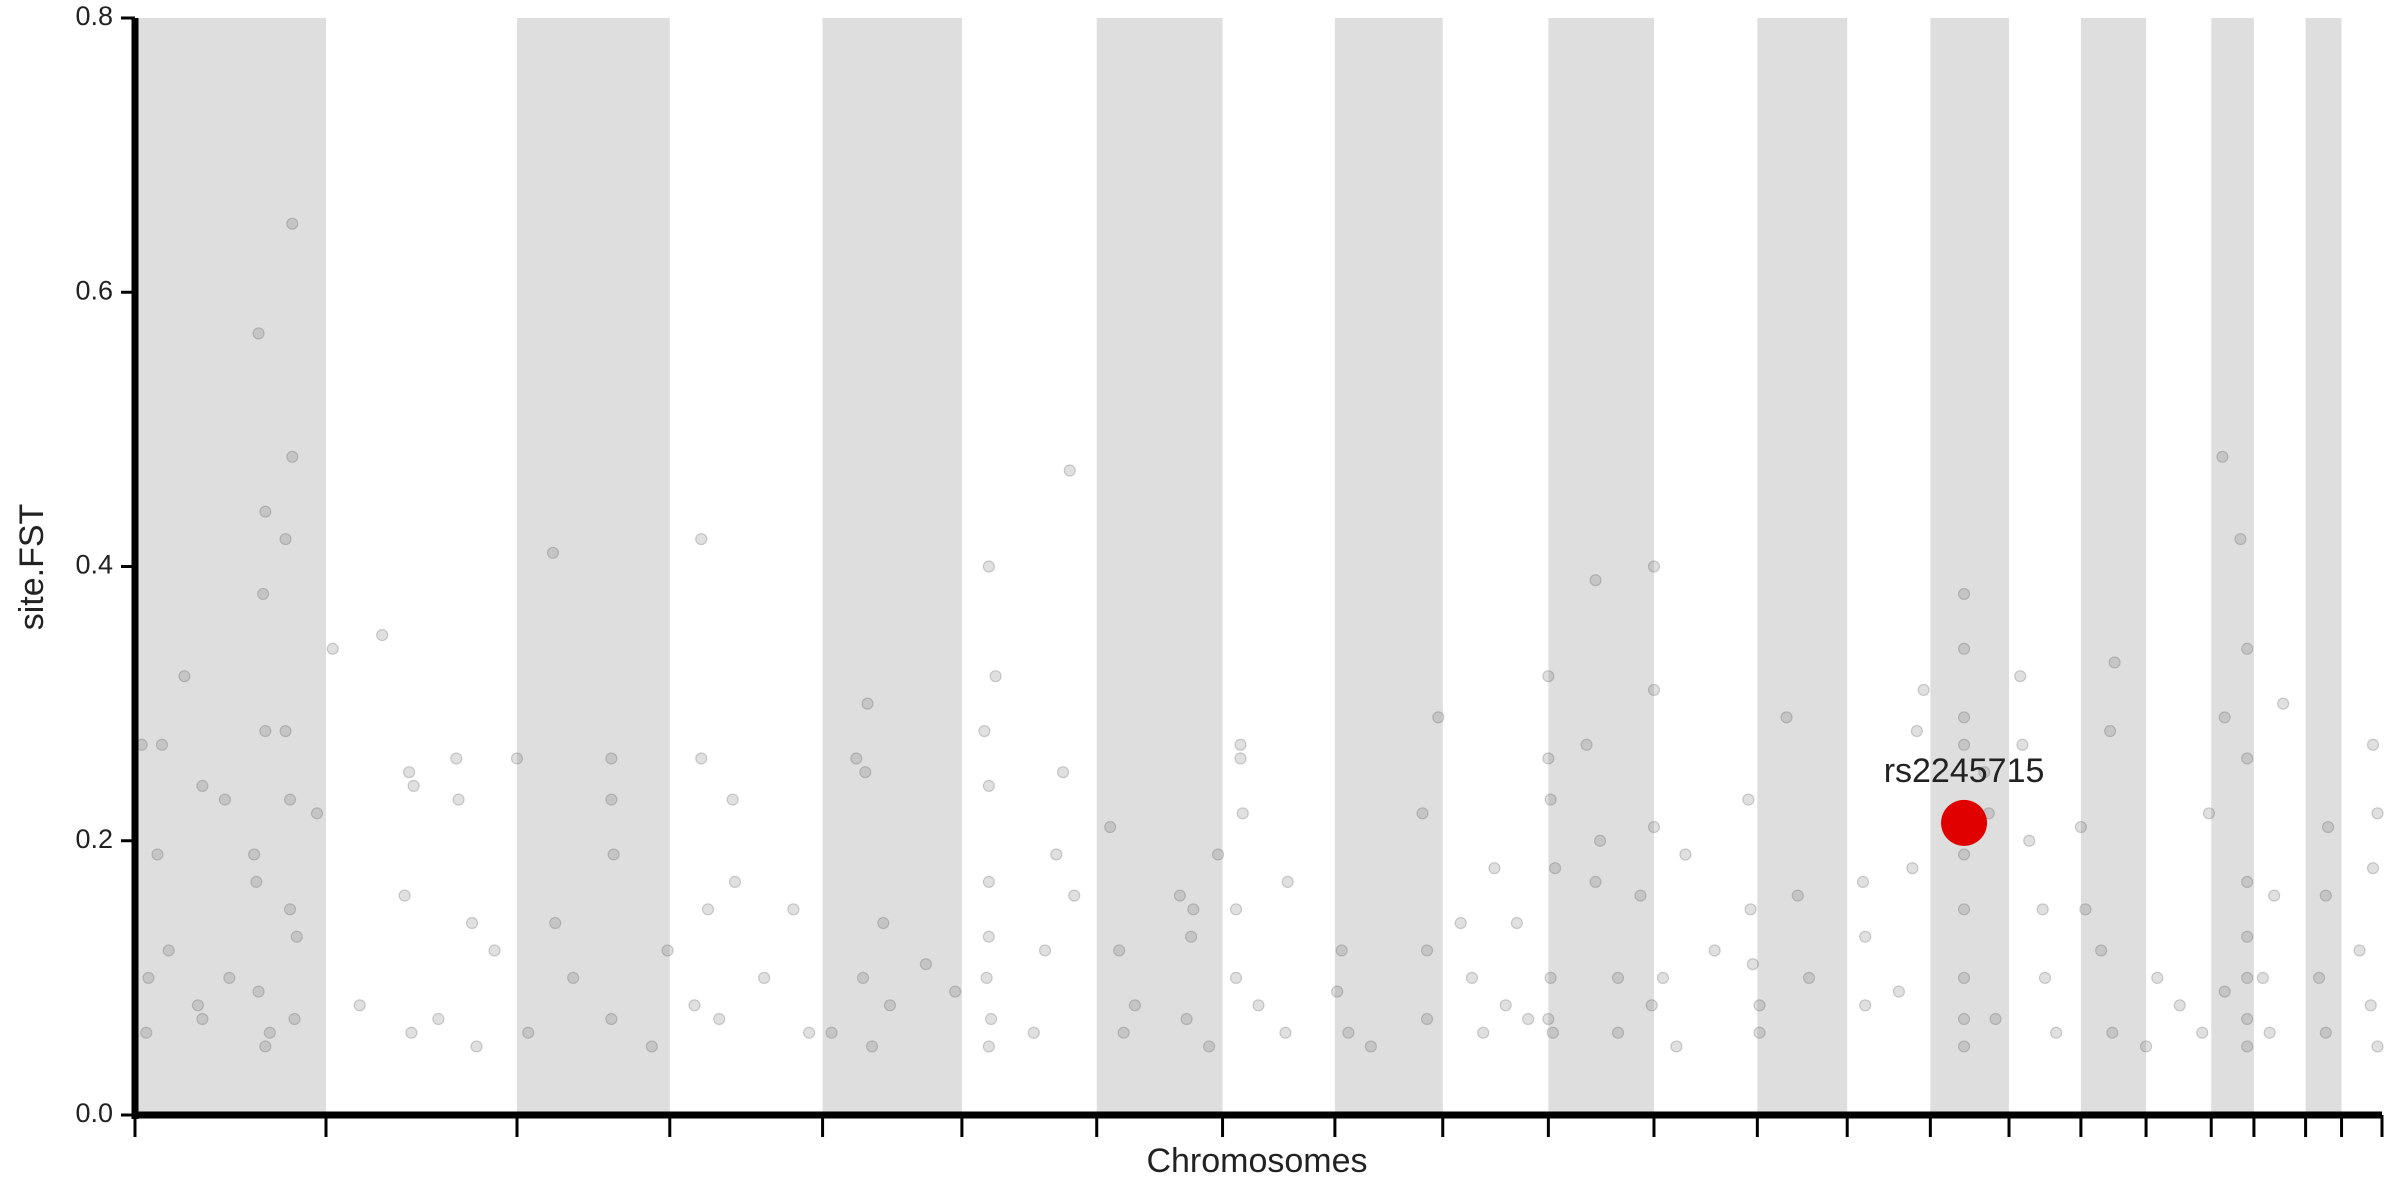  Describe the element at coordinates (1964, 771) in the screenshot. I see `highlight-label: rs2245715` at that location.